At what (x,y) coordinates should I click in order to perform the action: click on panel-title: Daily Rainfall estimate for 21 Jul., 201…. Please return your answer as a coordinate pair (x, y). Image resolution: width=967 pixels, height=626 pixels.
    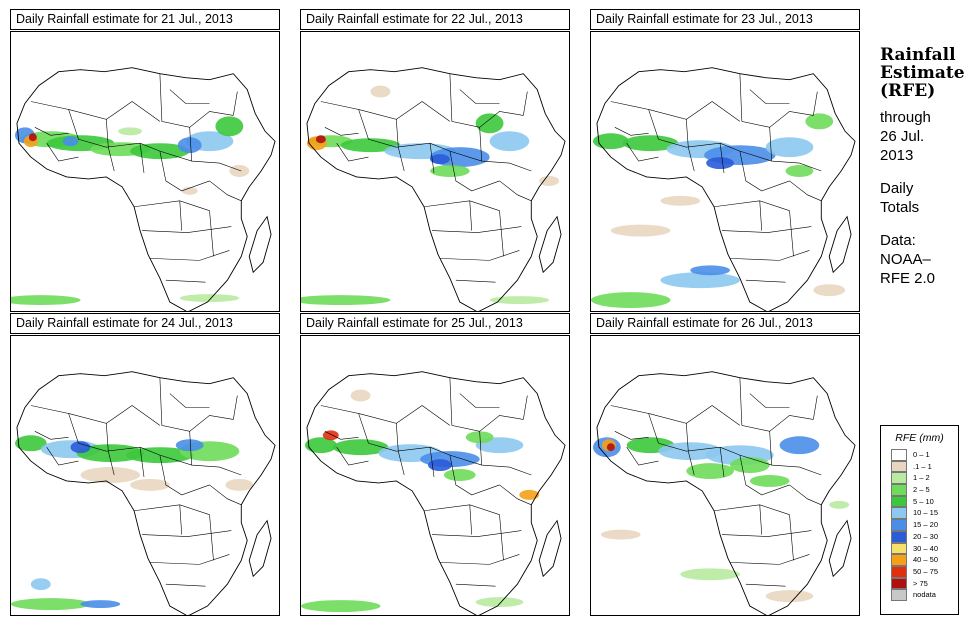
    Looking at the image, I should click on (145, 19).